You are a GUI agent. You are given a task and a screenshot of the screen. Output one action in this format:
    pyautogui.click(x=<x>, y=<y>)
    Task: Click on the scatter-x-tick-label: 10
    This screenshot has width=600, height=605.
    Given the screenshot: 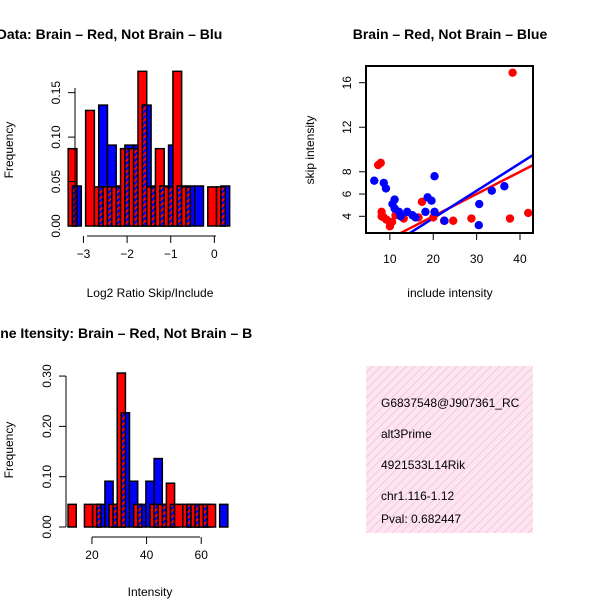 What is the action you would take?
    pyautogui.click(x=390, y=259)
    